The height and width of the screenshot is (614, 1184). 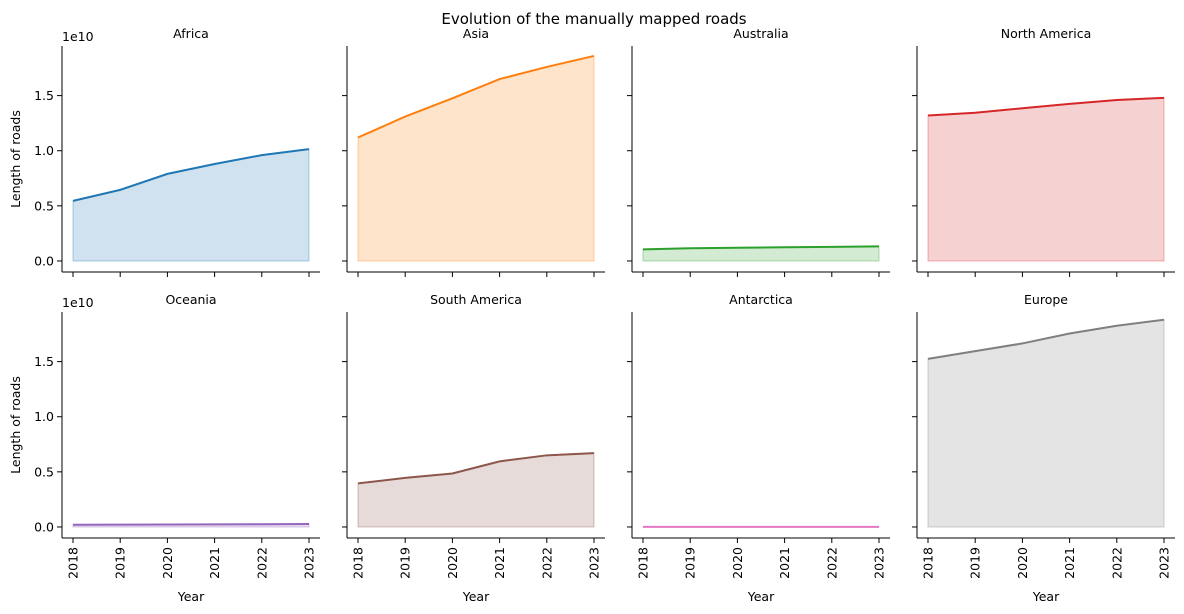 I want to click on panel-europe: Europe 2018 2019 2020 2021 2022 2023 Year, so click(x=1043, y=448).